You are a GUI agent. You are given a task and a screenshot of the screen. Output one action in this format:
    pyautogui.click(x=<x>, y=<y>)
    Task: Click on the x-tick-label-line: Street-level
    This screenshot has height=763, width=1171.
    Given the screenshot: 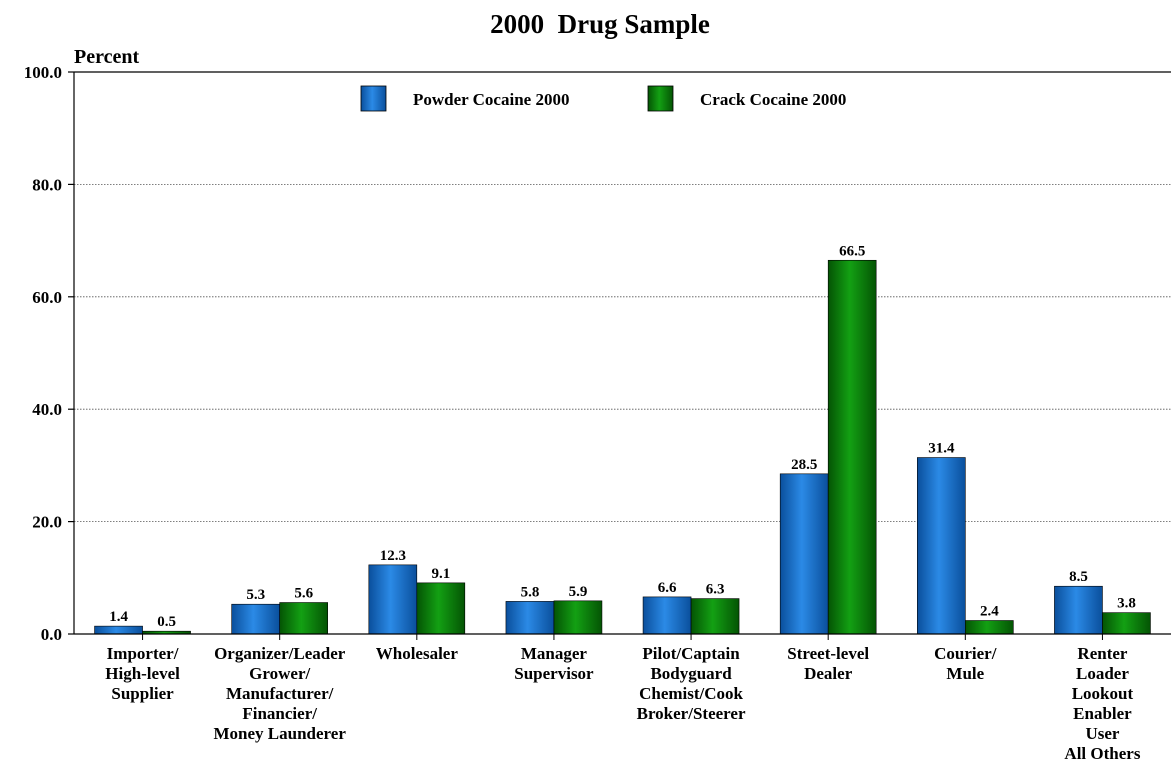 What is the action you would take?
    pyautogui.click(x=828, y=653)
    